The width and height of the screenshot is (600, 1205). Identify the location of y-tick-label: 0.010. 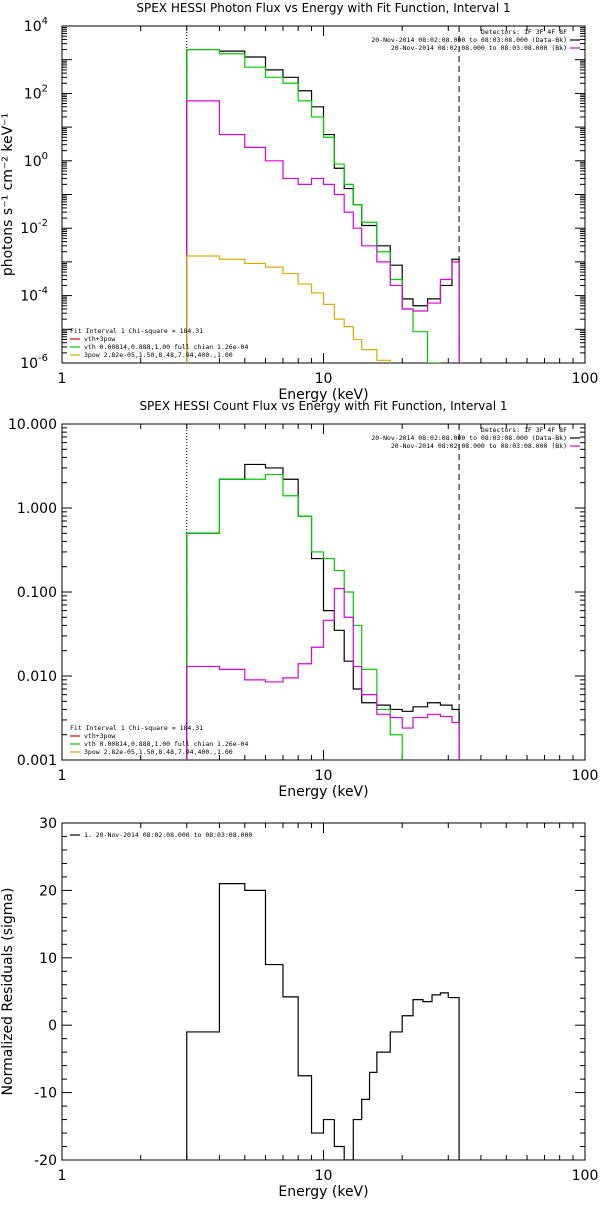
(37, 677).